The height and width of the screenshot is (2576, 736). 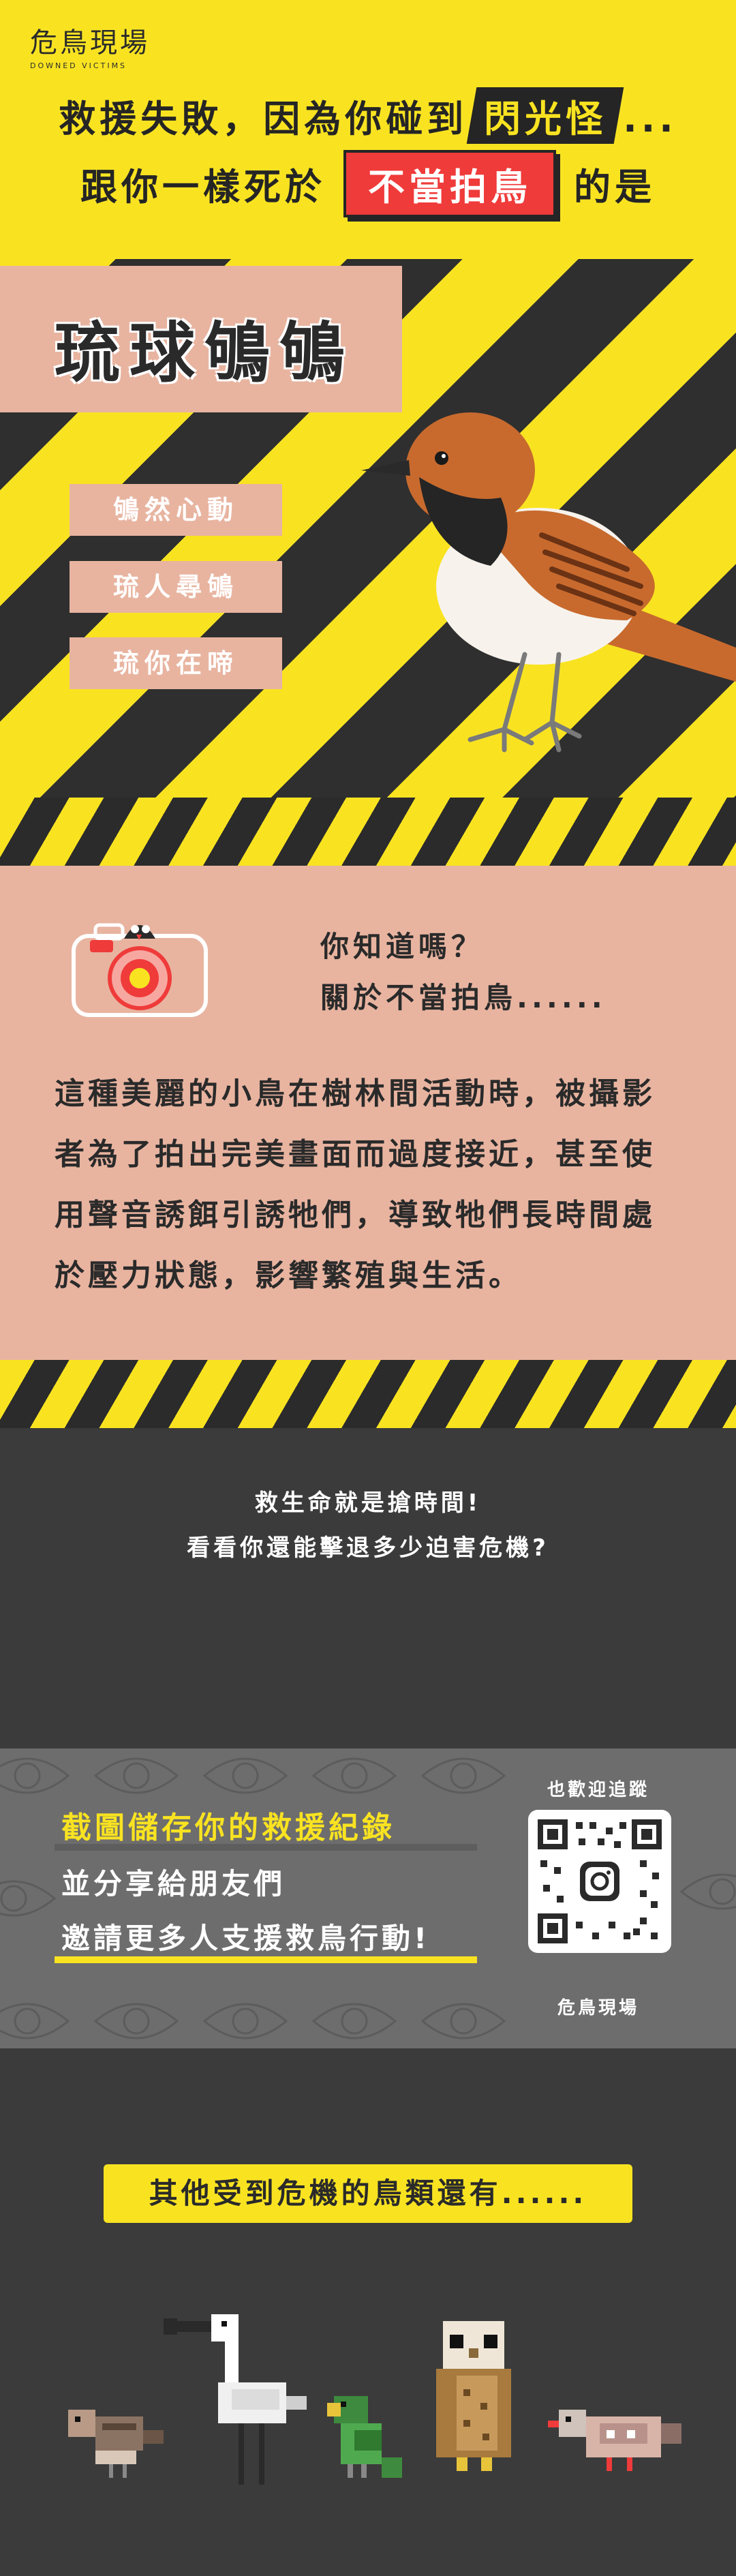 I want to click on share-line-friends: 並分享給朋友們, so click(x=173, y=1884).